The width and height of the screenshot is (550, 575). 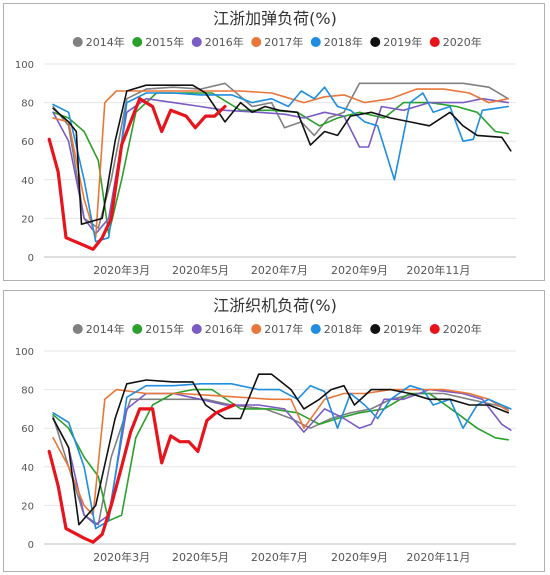 I want to click on chart-title: 江浙加弹负荷(%), so click(x=275, y=18).